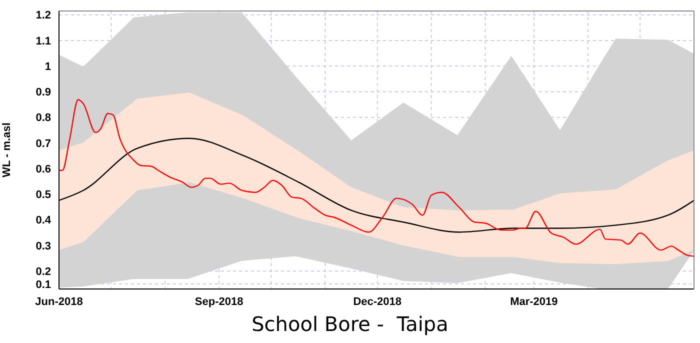  Describe the element at coordinates (43, 284) in the screenshot. I see `y-tick-label: 0.1` at that location.